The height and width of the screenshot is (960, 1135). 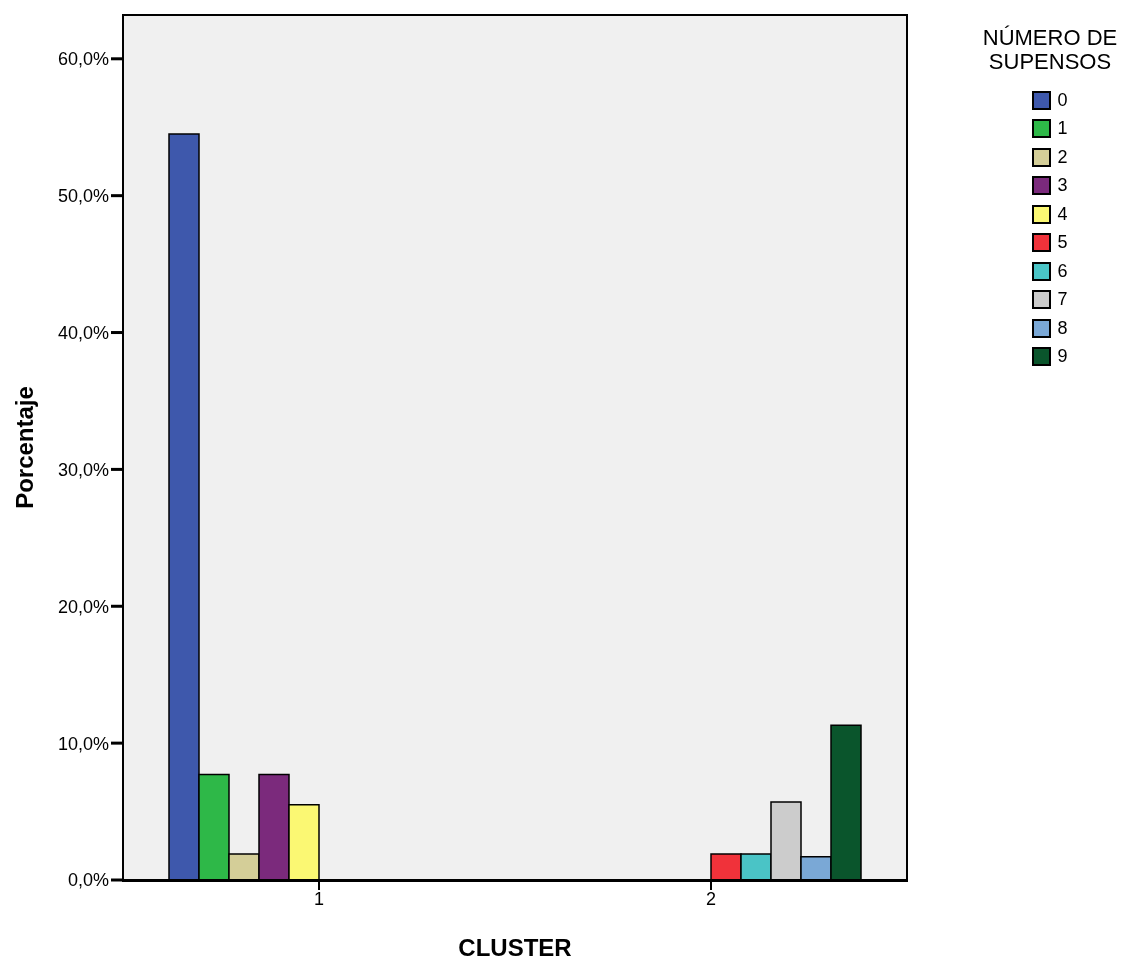 I want to click on y-tick-label: 60,0%, so click(x=83, y=59).